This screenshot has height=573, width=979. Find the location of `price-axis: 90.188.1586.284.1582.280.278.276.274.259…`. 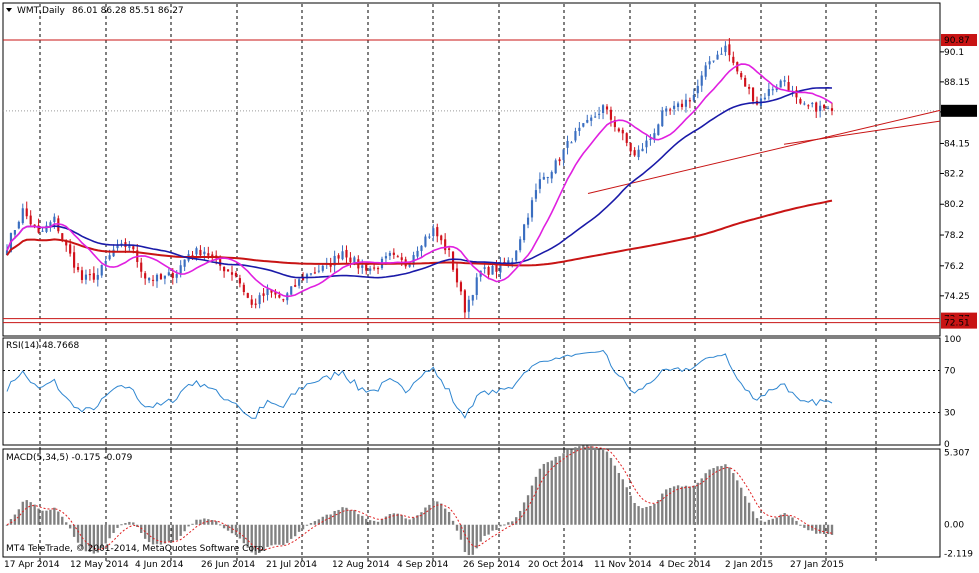

price-axis: 90.188.1586.284.1582.280.278.276.274.259… is located at coordinates (958, 297).